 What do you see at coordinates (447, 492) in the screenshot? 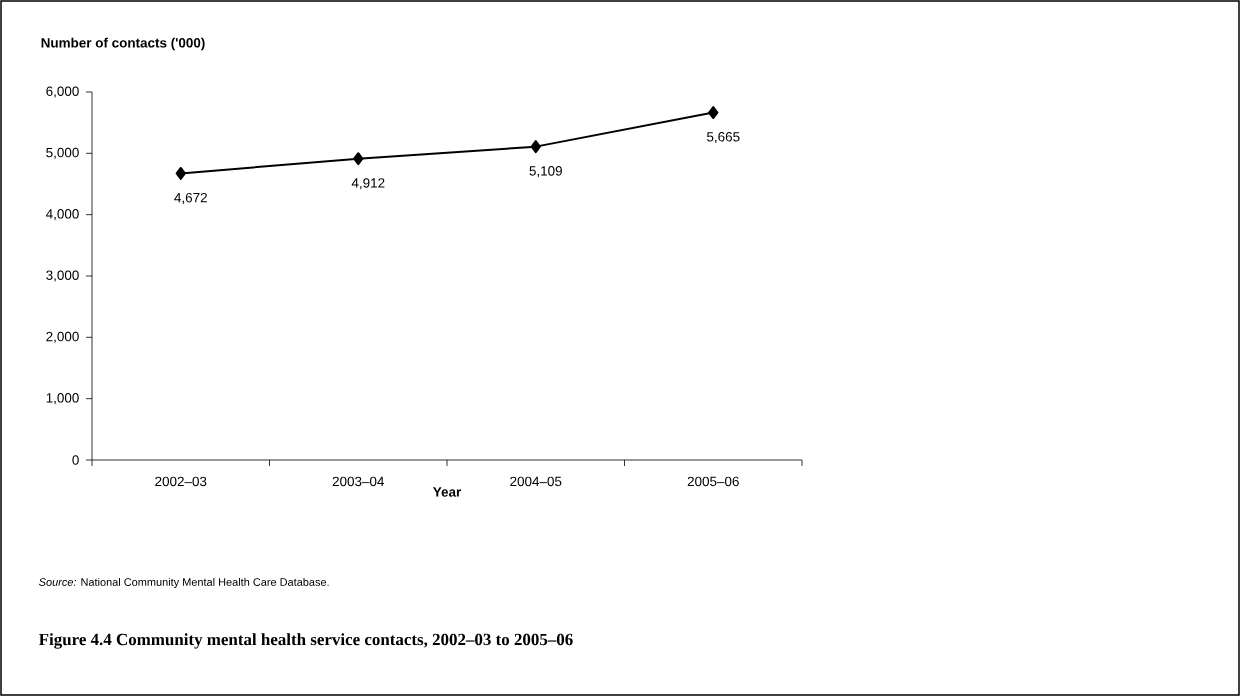
I see `x-axis-title: Year` at bounding box center [447, 492].